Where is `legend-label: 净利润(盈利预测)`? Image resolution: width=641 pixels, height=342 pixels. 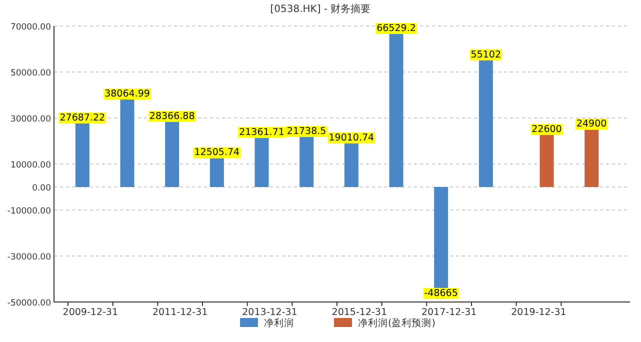 legend-label: 净利润(盈利预测) is located at coordinates (397, 323).